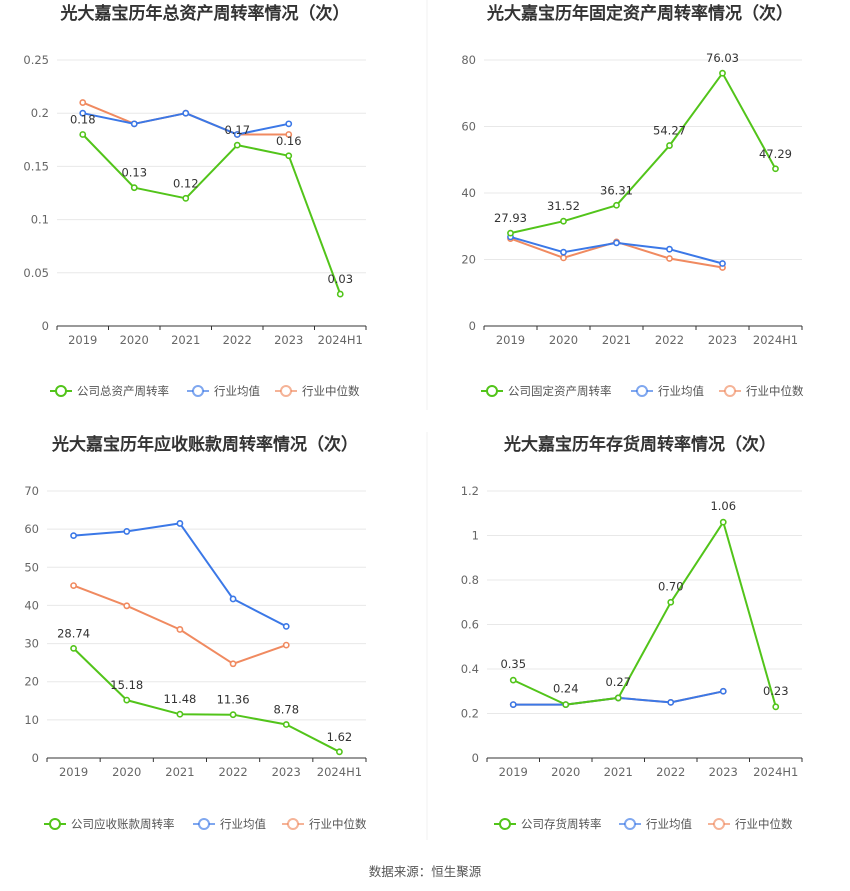 The image size is (850, 891). Describe the element at coordinates (109, 391) in the screenshot. I see `legend-item: 公司总资产周转率` at that location.